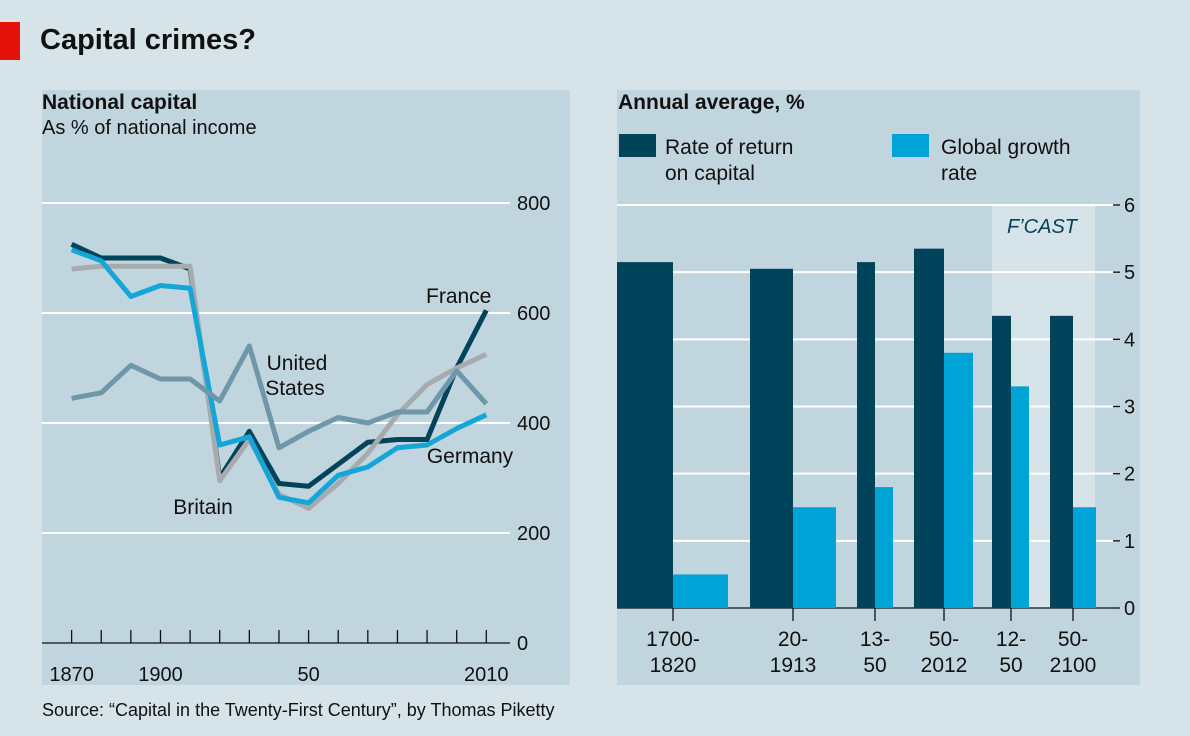 The image size is (1190, 736). Describe the element at coordinates (533, 534) in the screenshot. I see `left-y-tick-label: 200` at that location.